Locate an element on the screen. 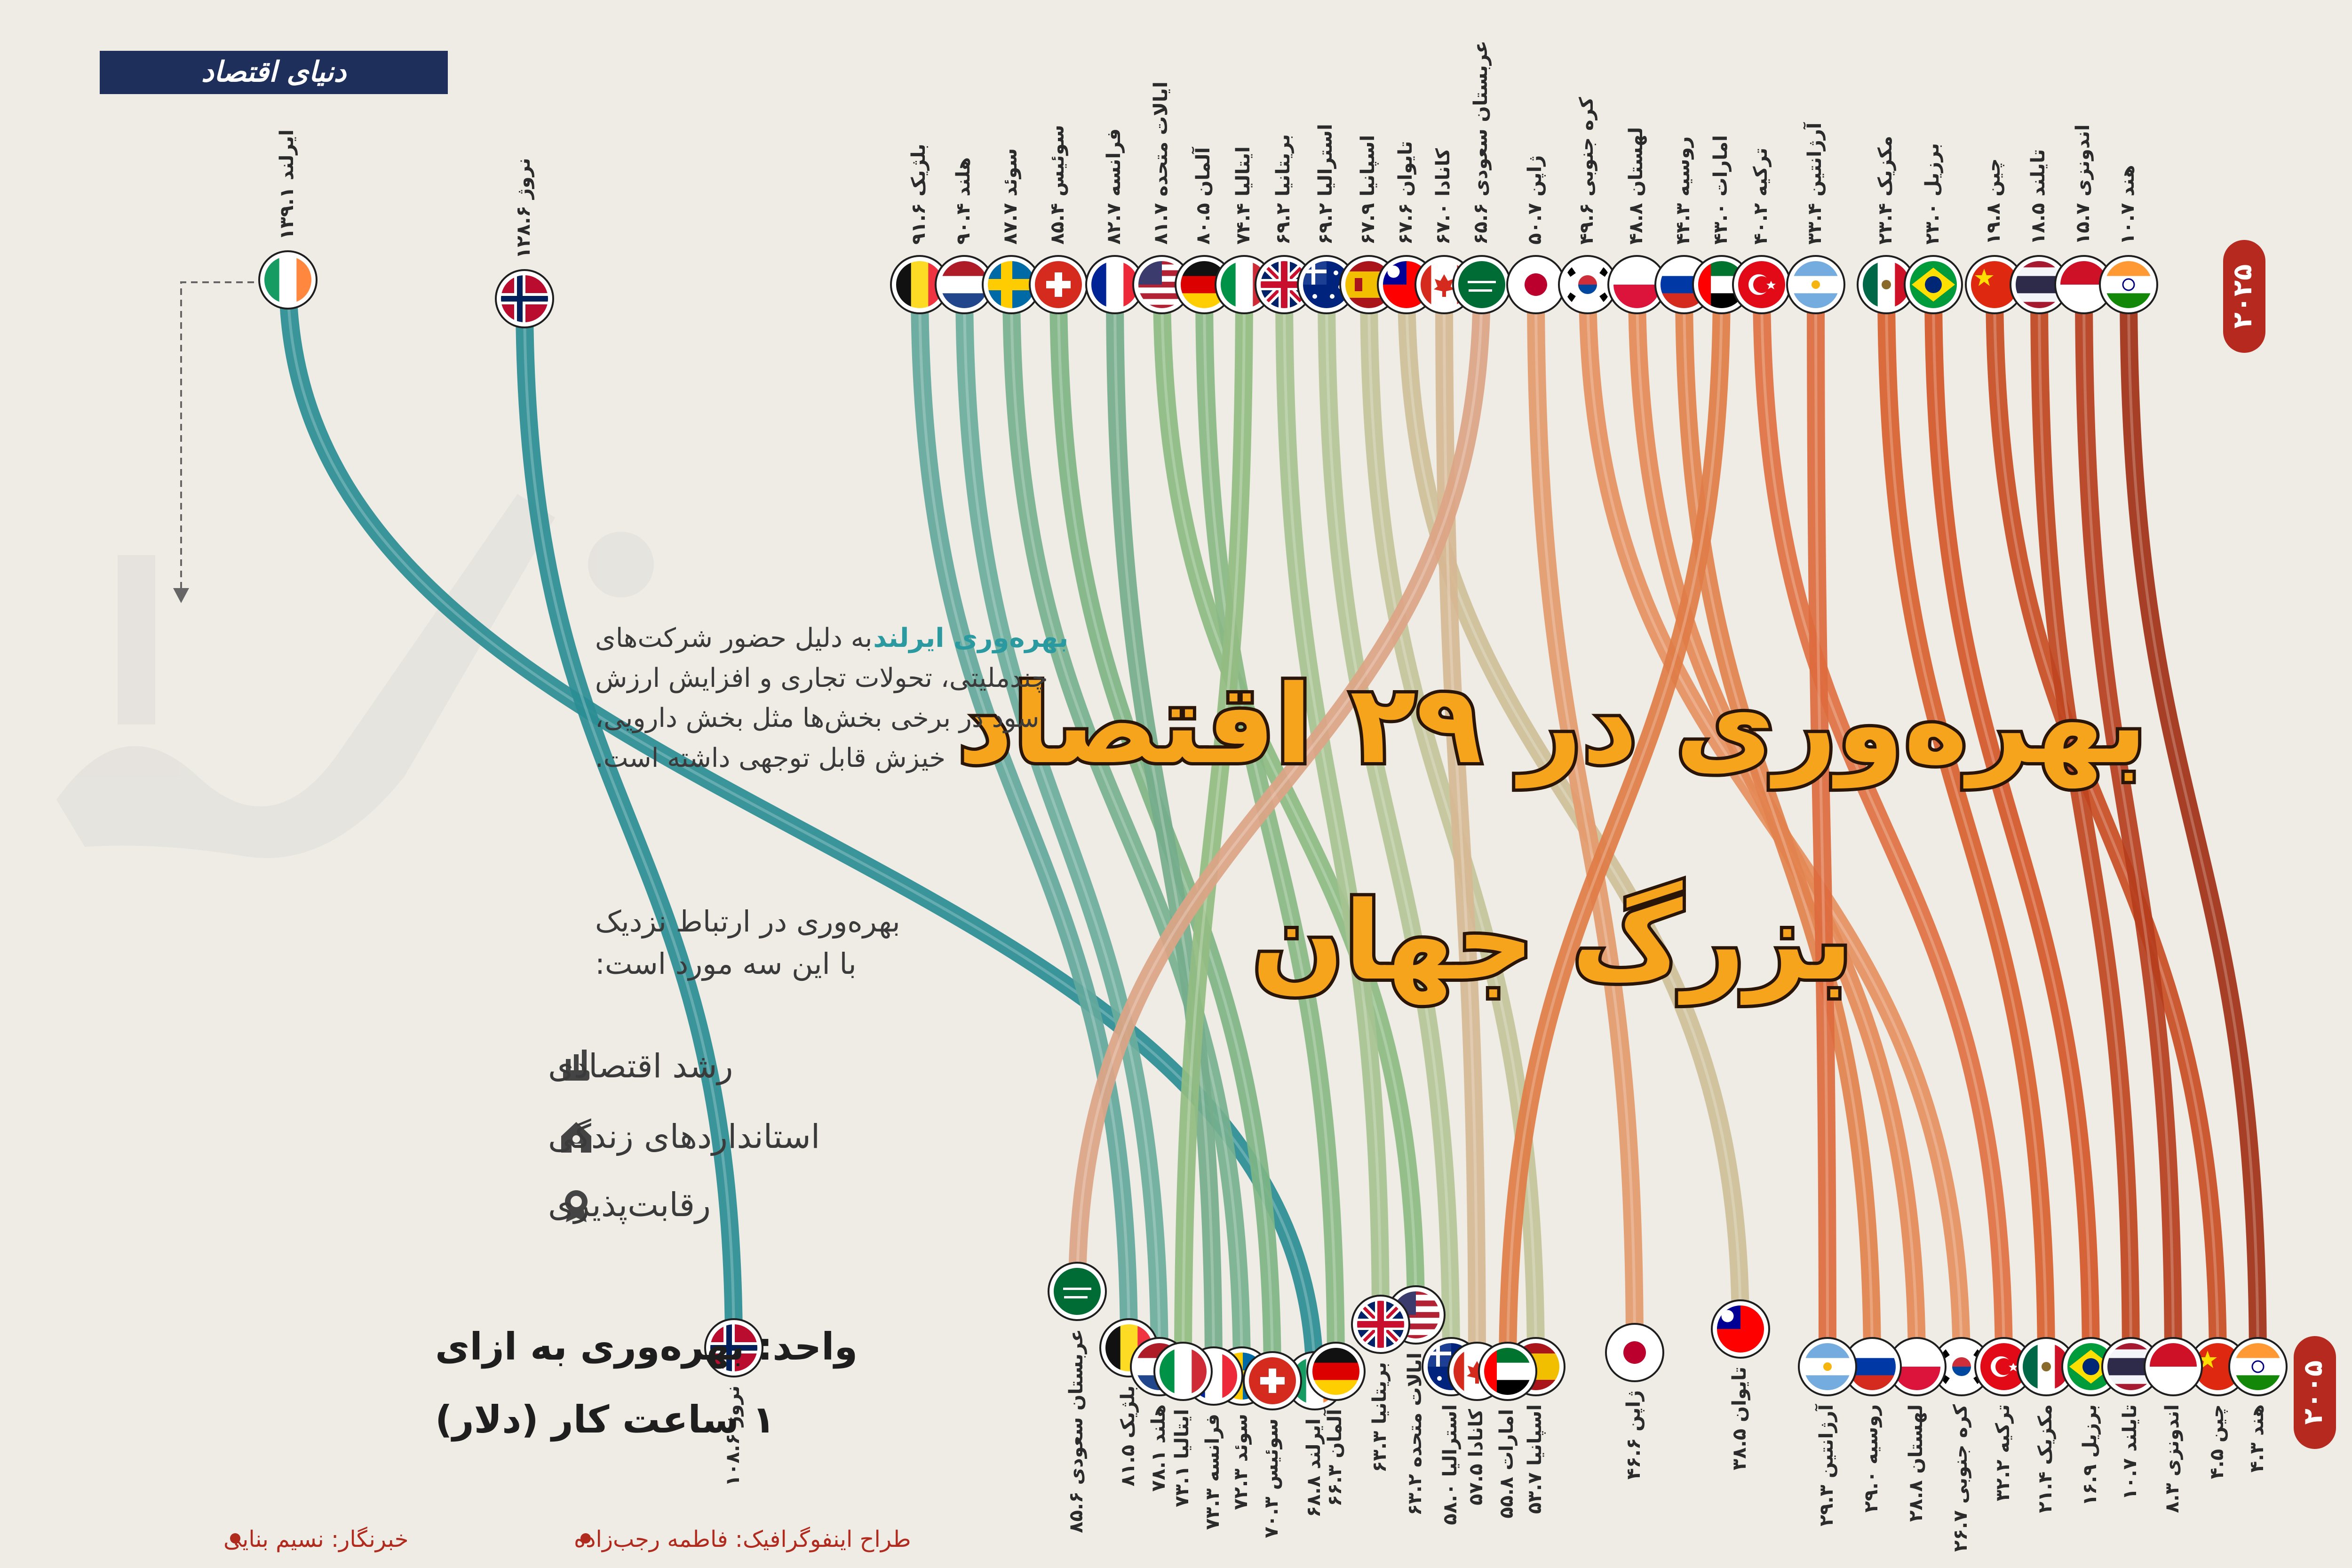  unit-line-2: ۱ ساعت کار (دلار) is located at coordinates (605, 1420).